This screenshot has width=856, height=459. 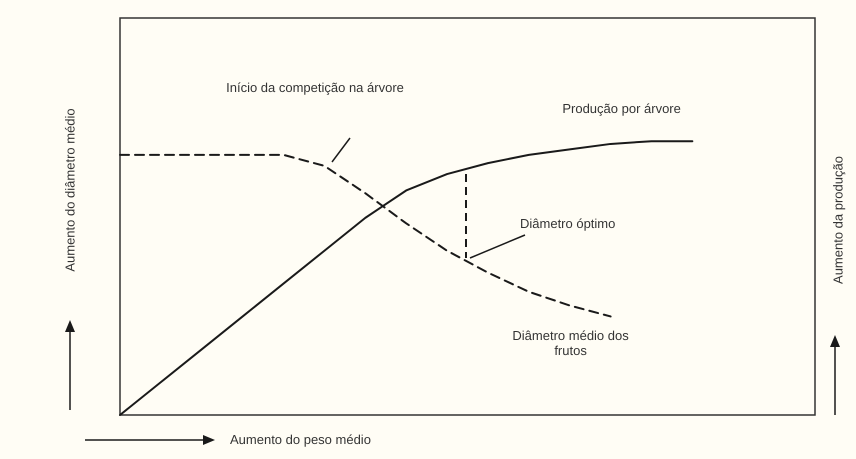 What do you see at coordinates (621, 108) in the screenshot?
I see `series-label: Produção por árvore` at bounding box center [621, 108].